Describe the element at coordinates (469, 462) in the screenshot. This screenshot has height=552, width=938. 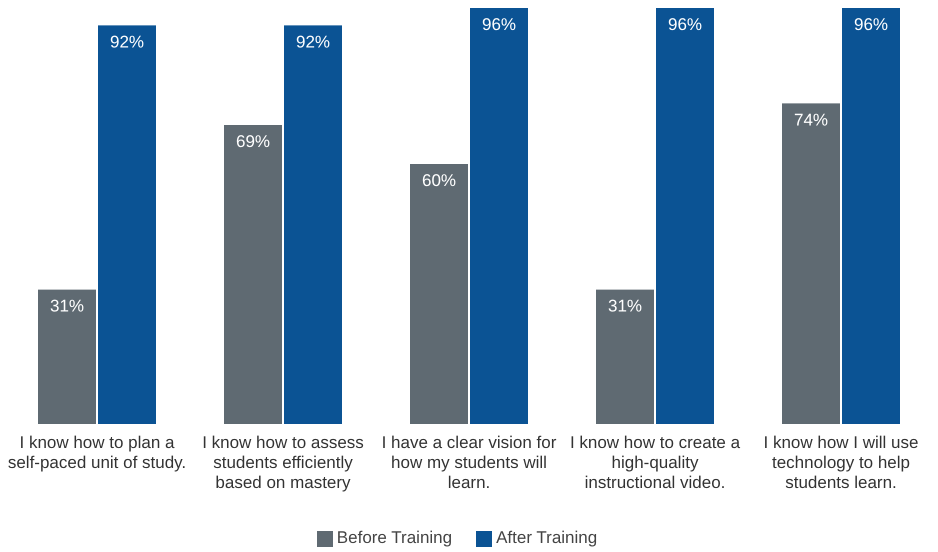
I see `x-tick-label: I have a clear vision for how my students will learn.` at that location.